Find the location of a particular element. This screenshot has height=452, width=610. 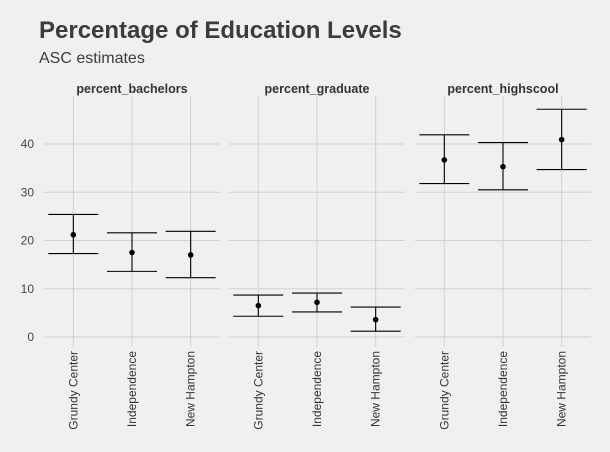

y-tick-label: 10 is located at coordinates (28, 289).